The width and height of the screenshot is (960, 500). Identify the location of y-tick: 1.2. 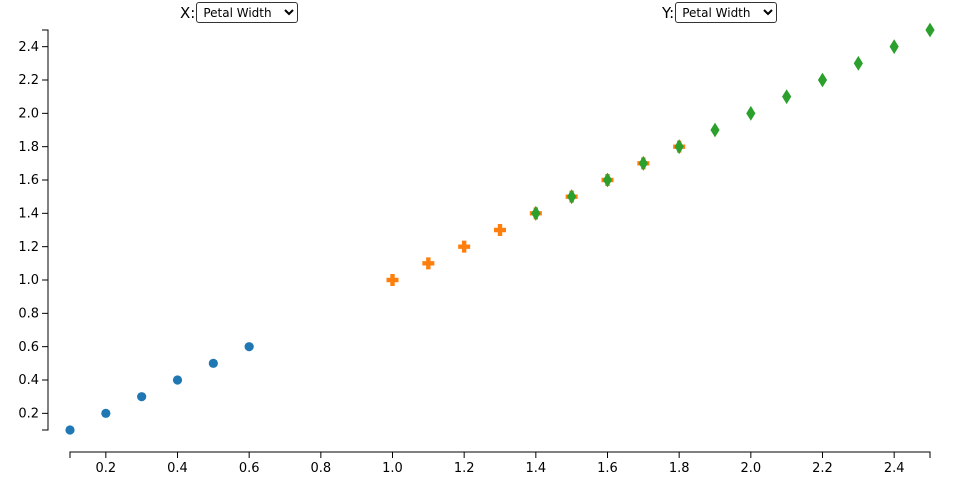
(33, 247).